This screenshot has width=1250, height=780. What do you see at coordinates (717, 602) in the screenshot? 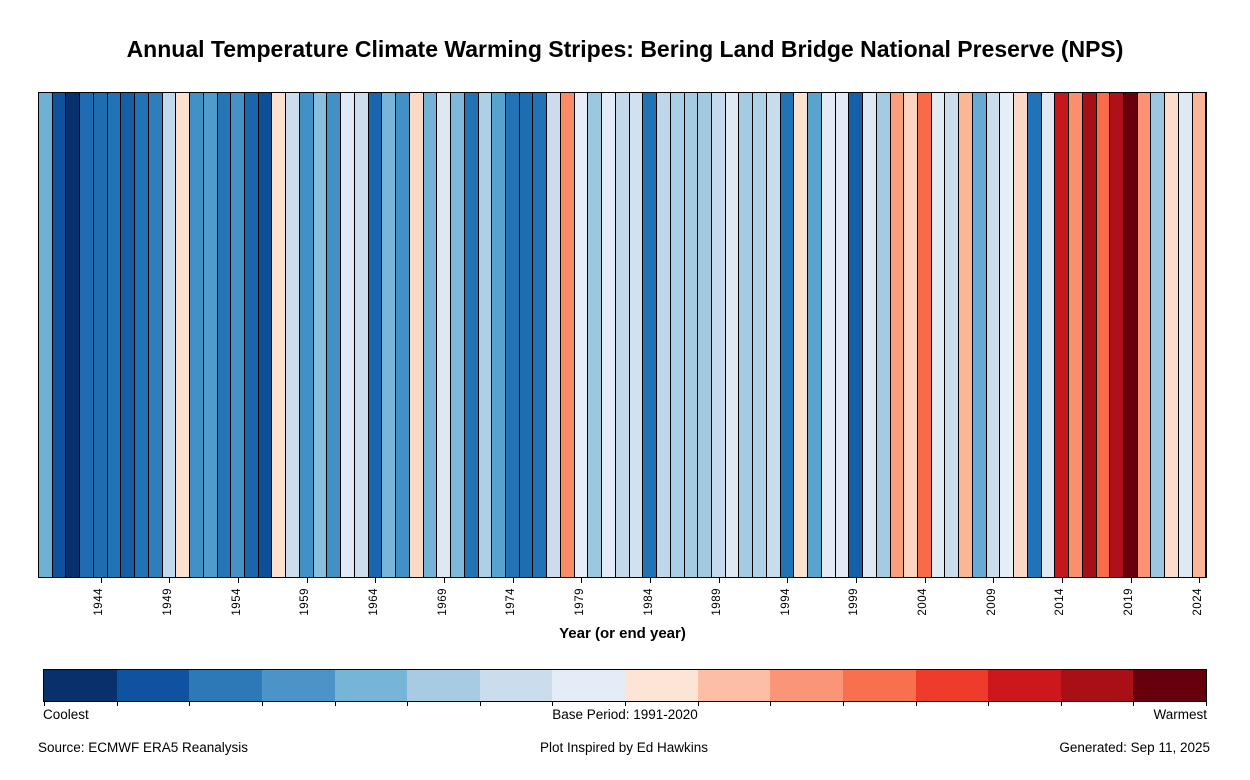
I see `x-tick-label-1989: 1989` at bounding box center [717, 602].